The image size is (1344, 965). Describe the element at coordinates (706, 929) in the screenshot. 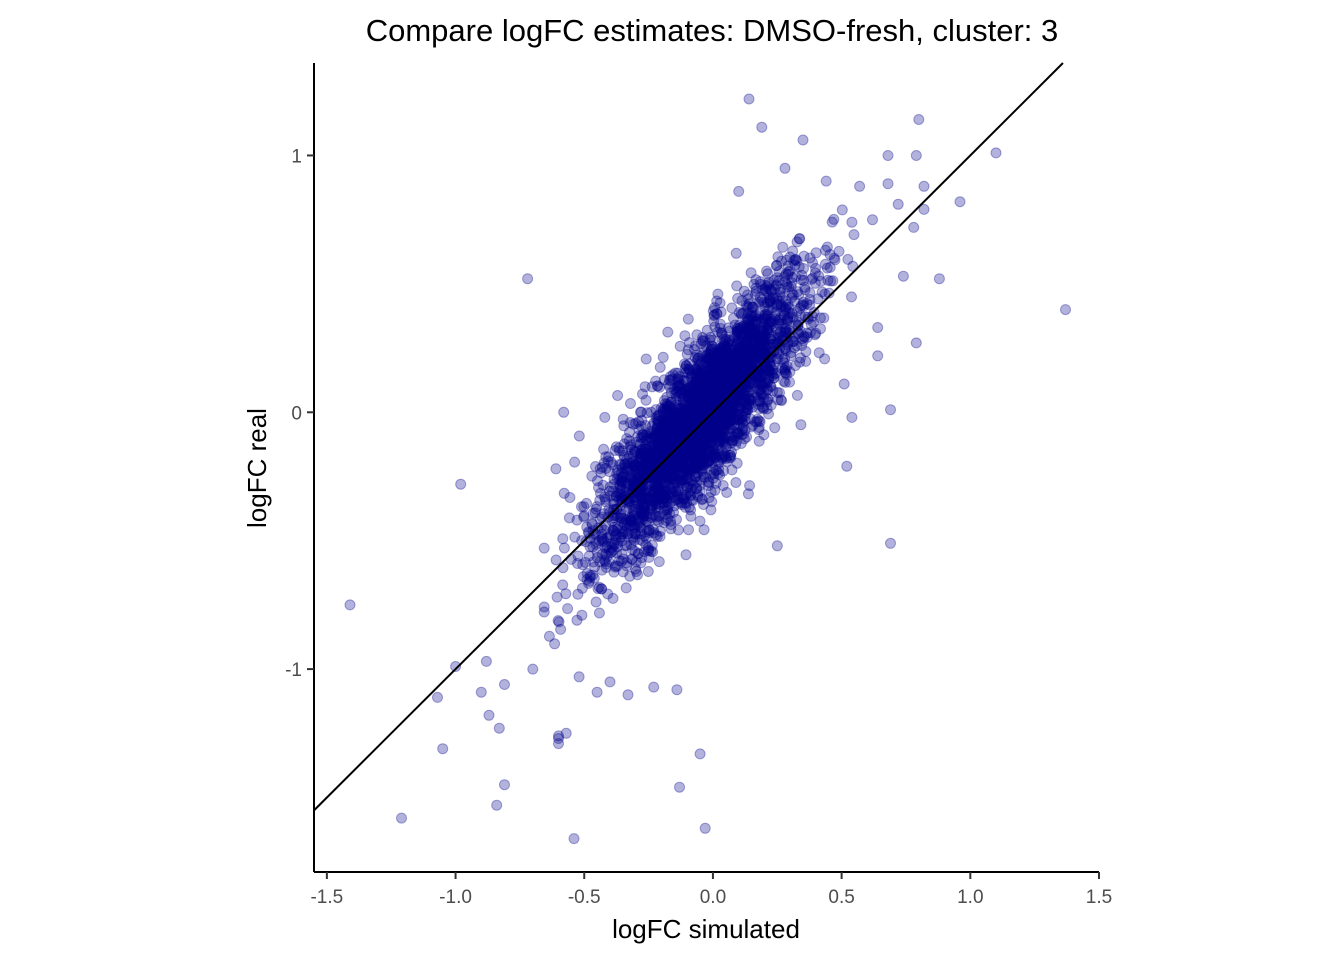

I see `x-axis-title: logFC simulated` at that location.